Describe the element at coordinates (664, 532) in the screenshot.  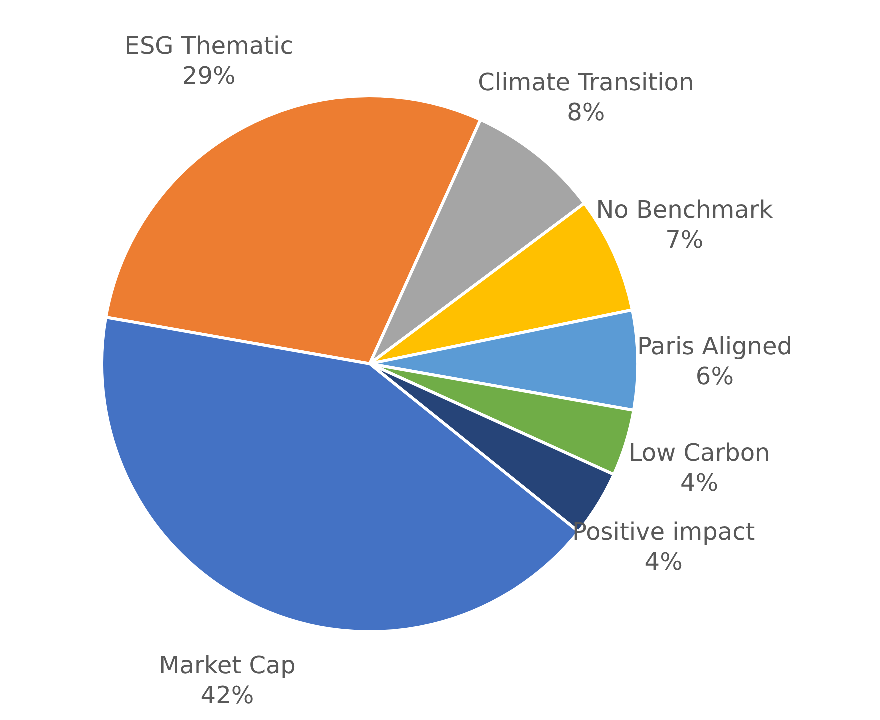
I see `slice-label: Positive impact` at that location.